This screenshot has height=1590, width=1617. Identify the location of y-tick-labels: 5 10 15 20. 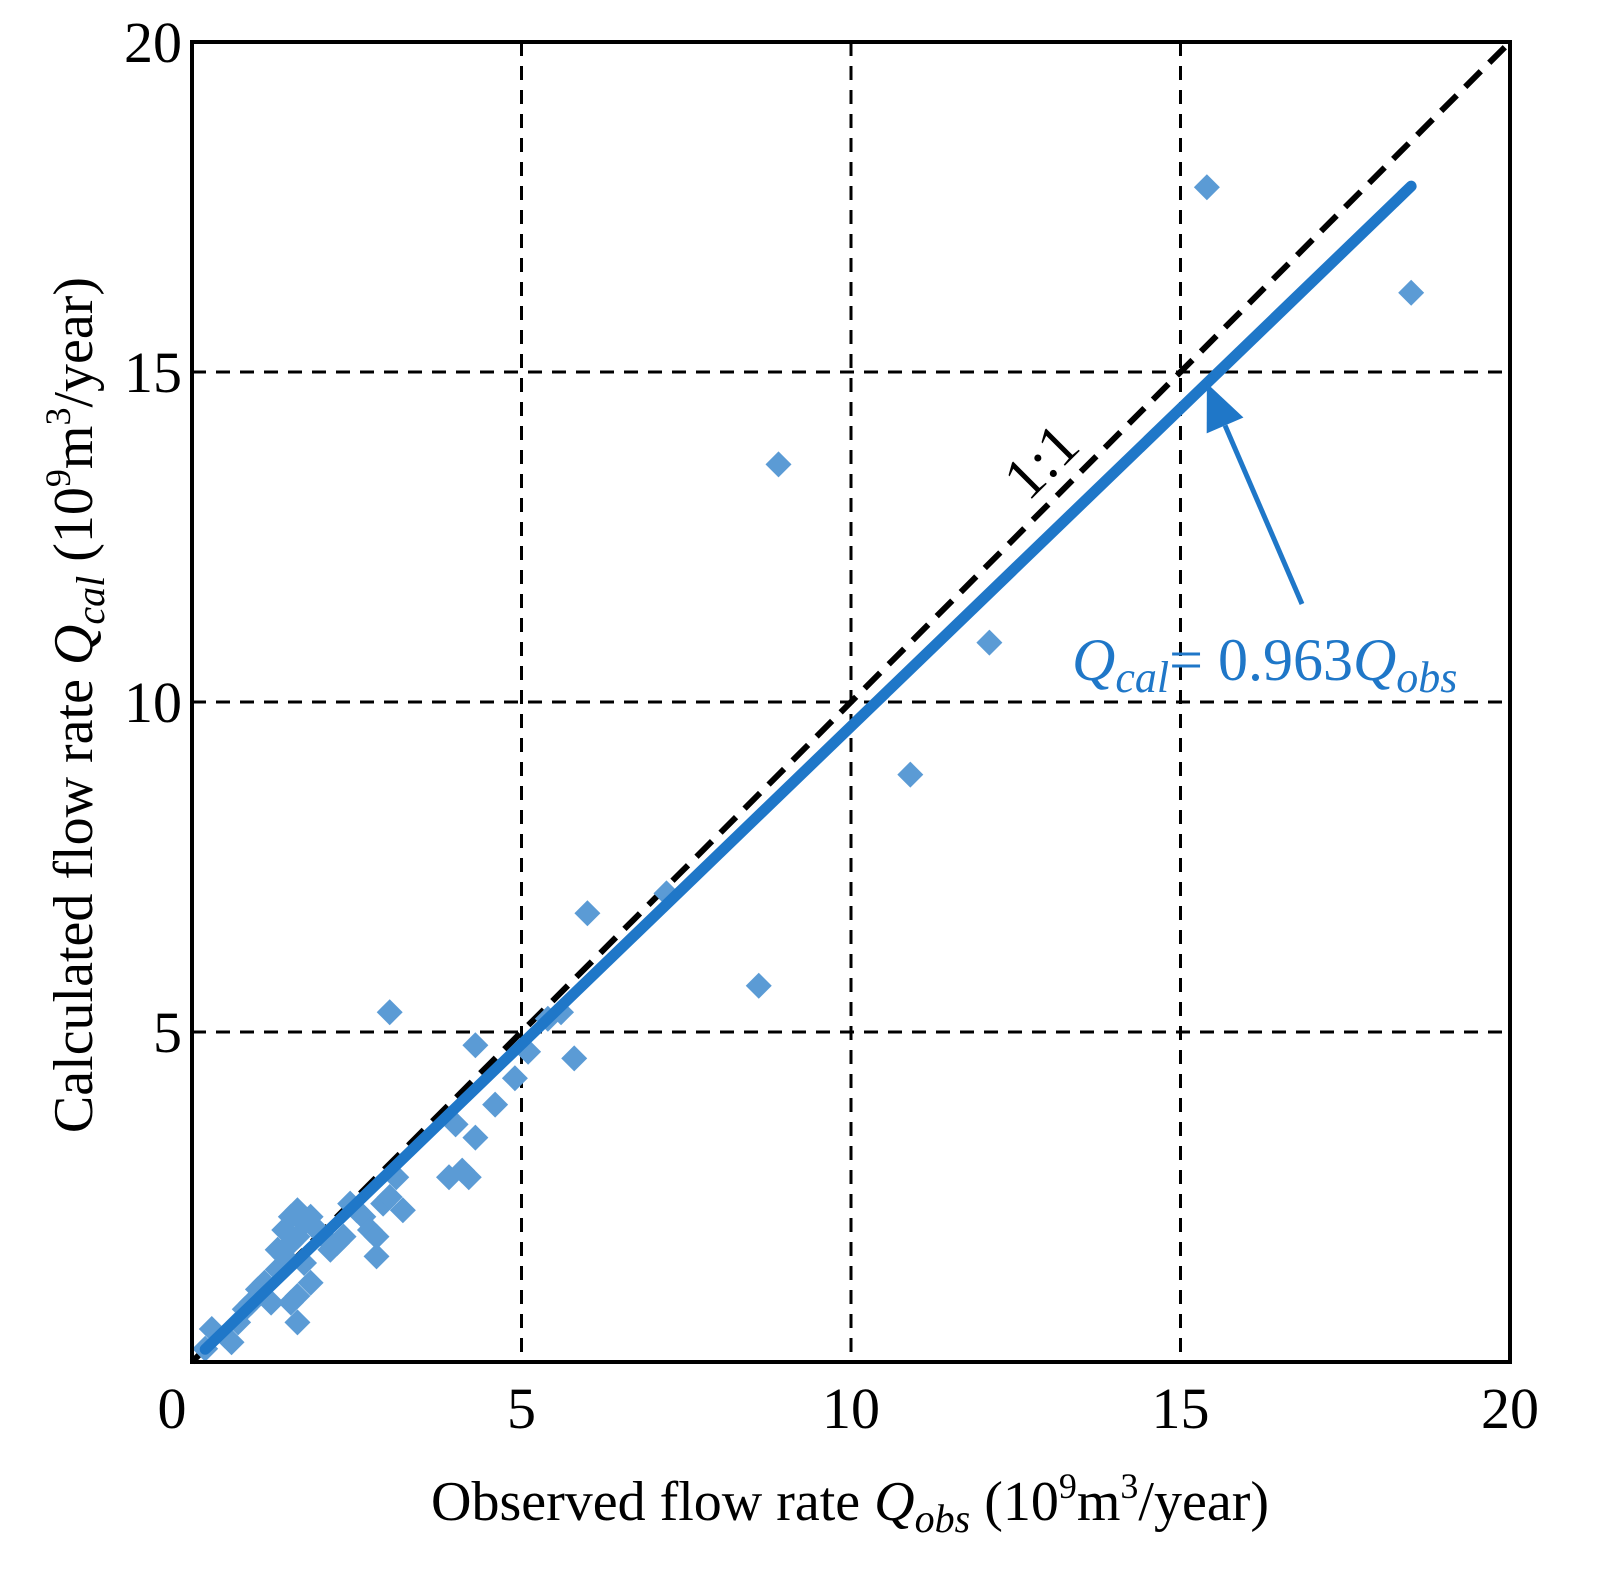
(153, 537).